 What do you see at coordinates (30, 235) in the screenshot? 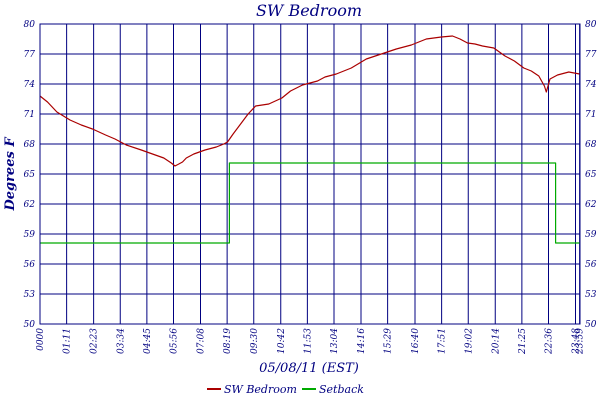
I see `y-tick-label-left: 59` at bounding box center [30, 235].